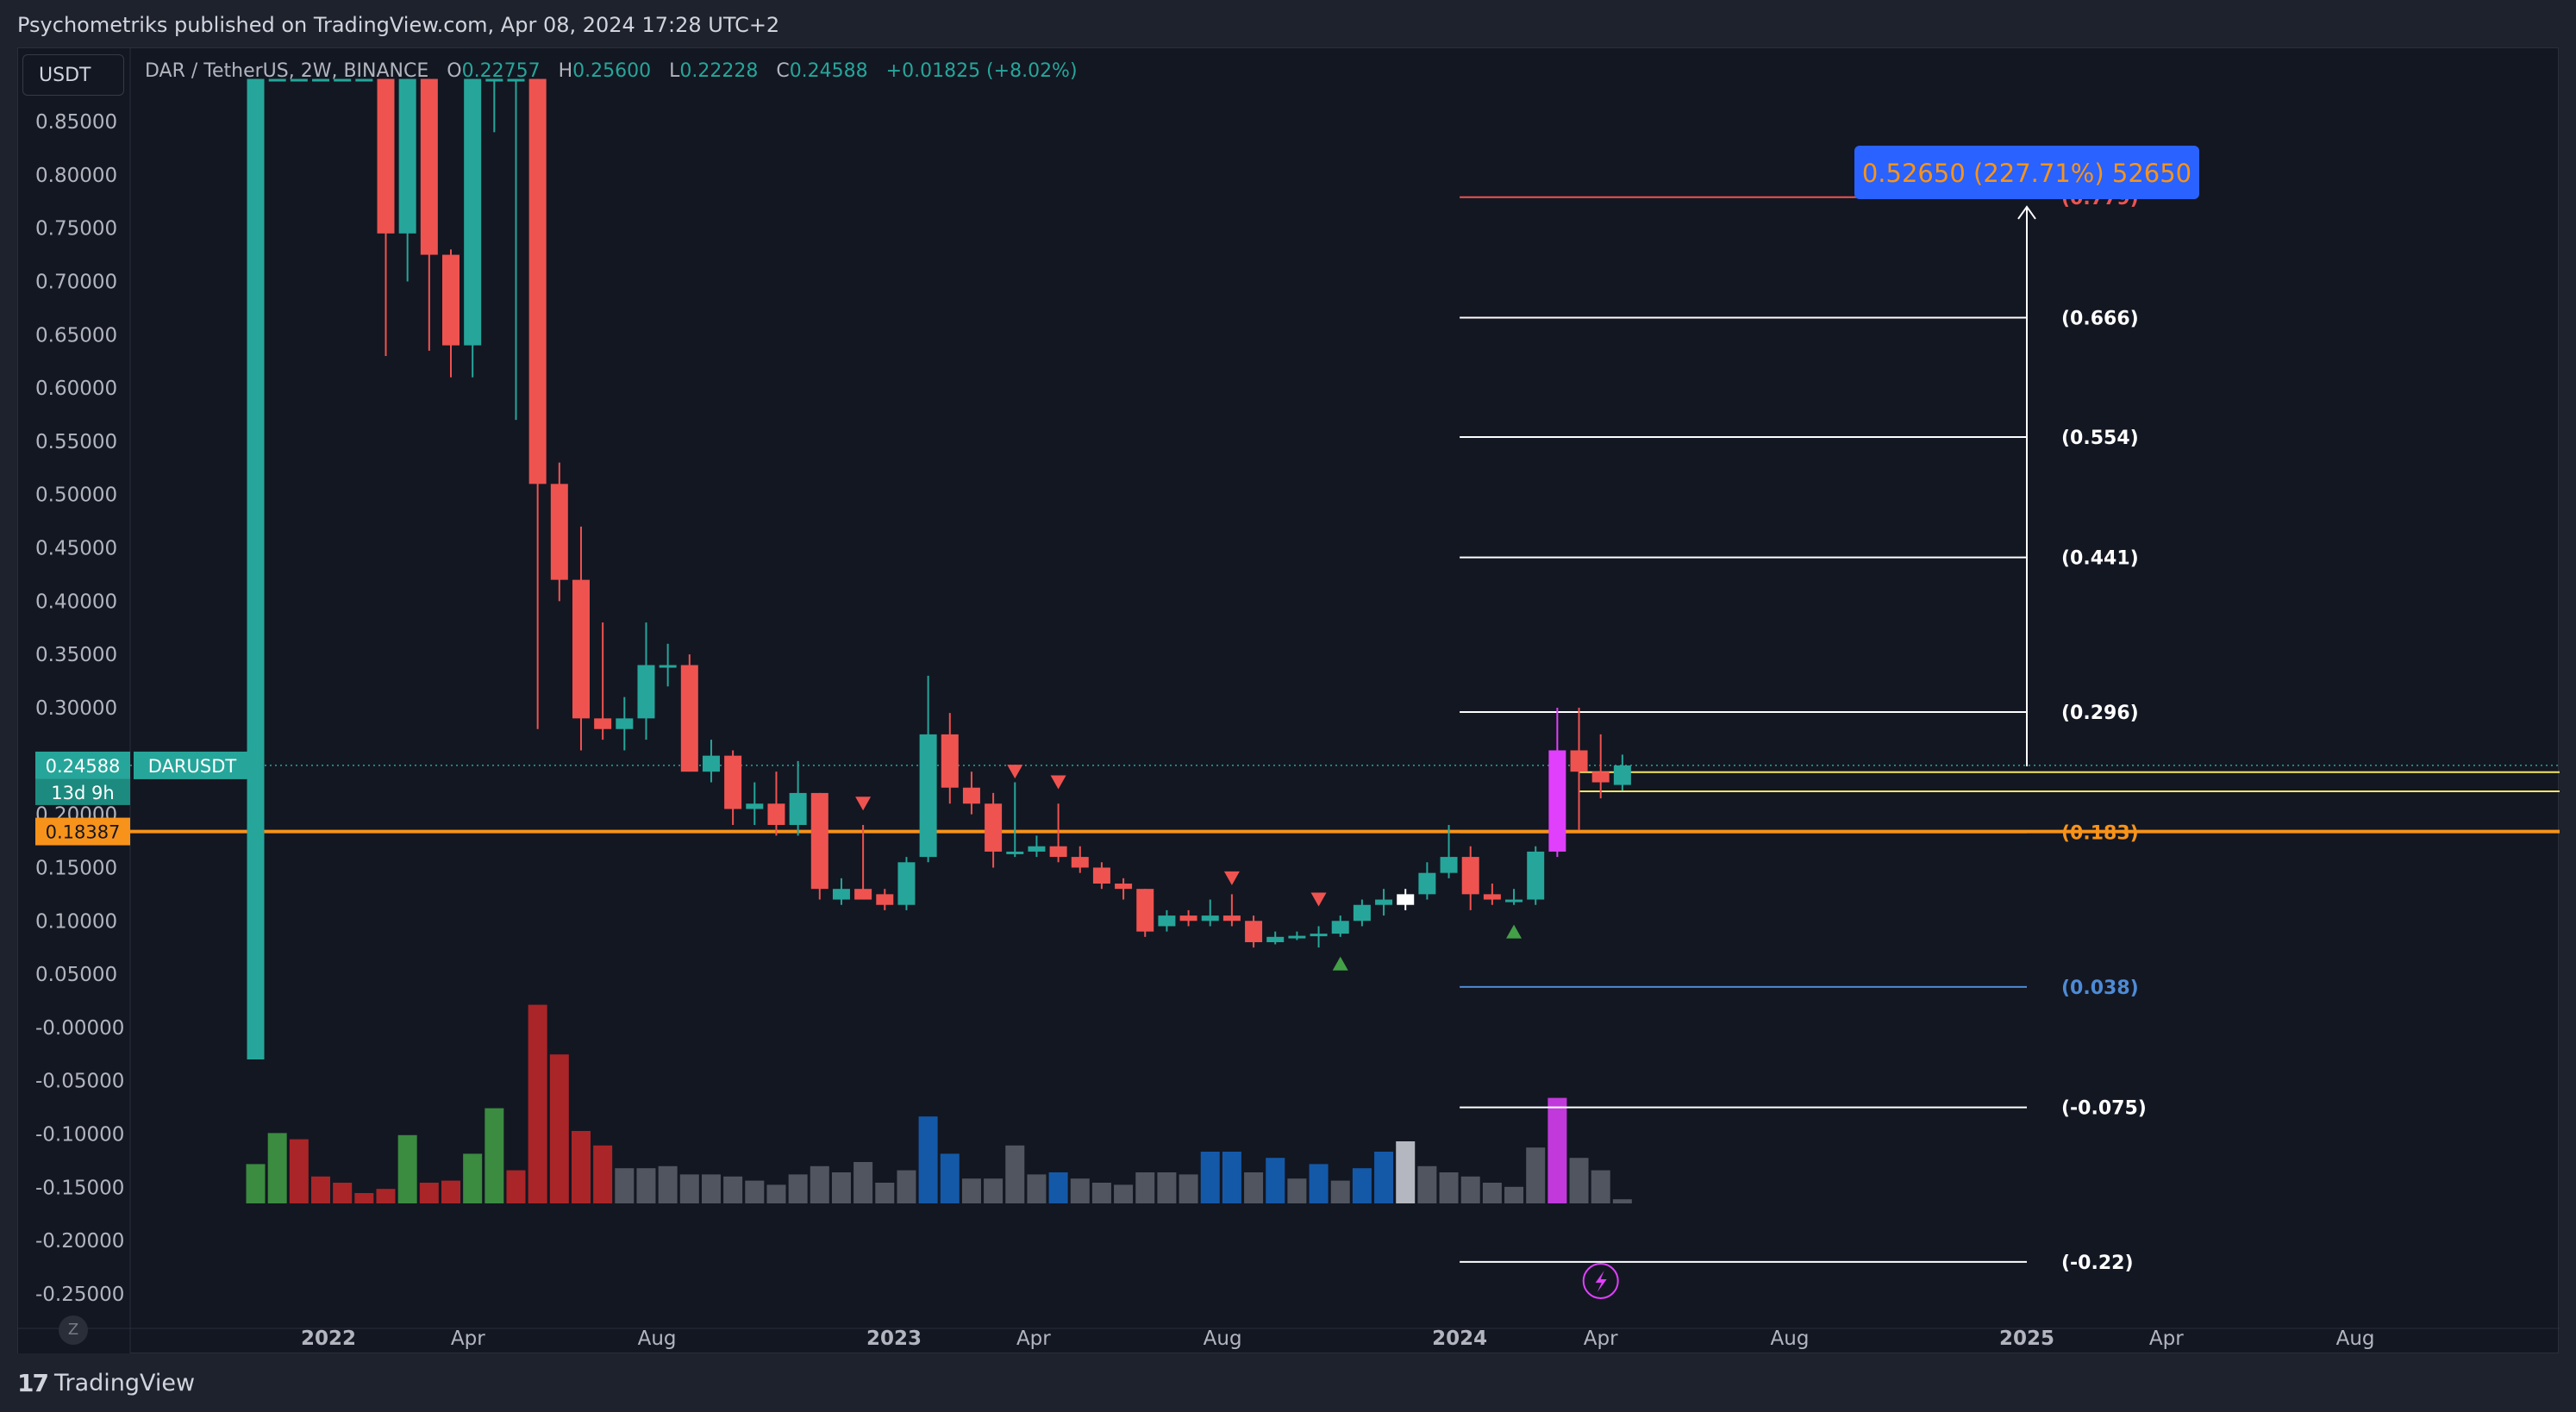 The width and height of the screenshot is (2576, 1412). What do you see at coordinates (2104, 1109) in the screenshot?
I see `fib-level-label: (-0.075)` at bounding box center [2104, 1109].